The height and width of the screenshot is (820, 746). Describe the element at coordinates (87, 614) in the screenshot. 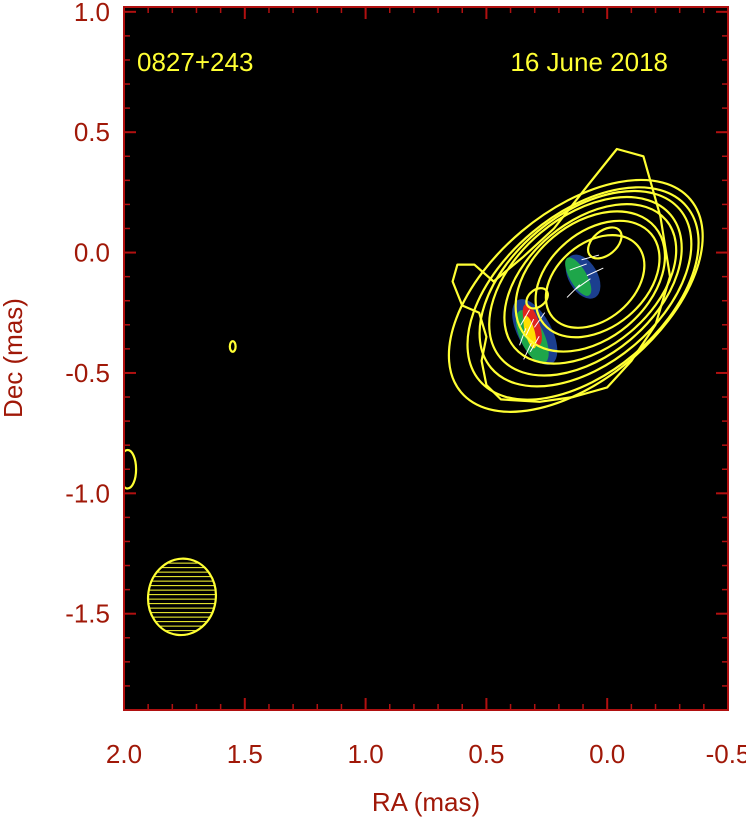

I see `y-tick-label: -1.5` at that location.